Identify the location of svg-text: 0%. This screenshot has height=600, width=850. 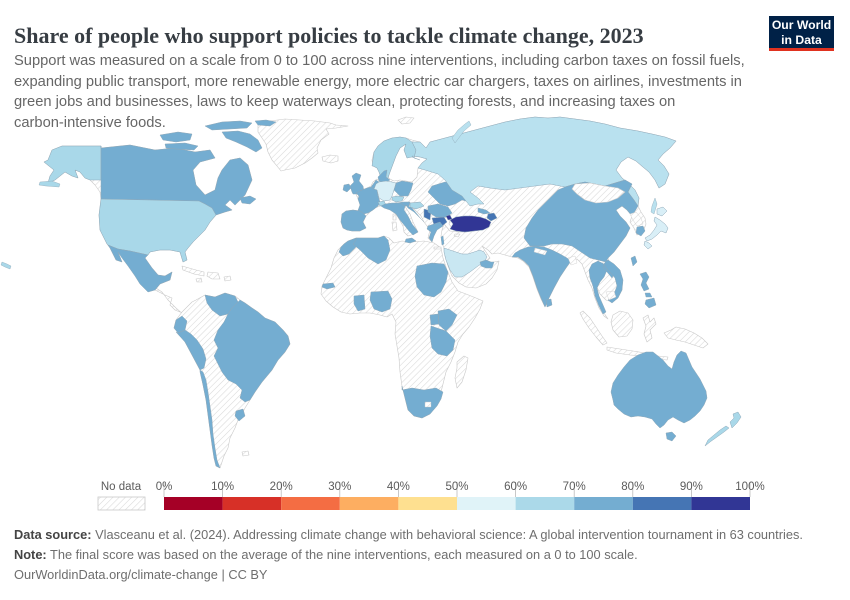
(164, 487).